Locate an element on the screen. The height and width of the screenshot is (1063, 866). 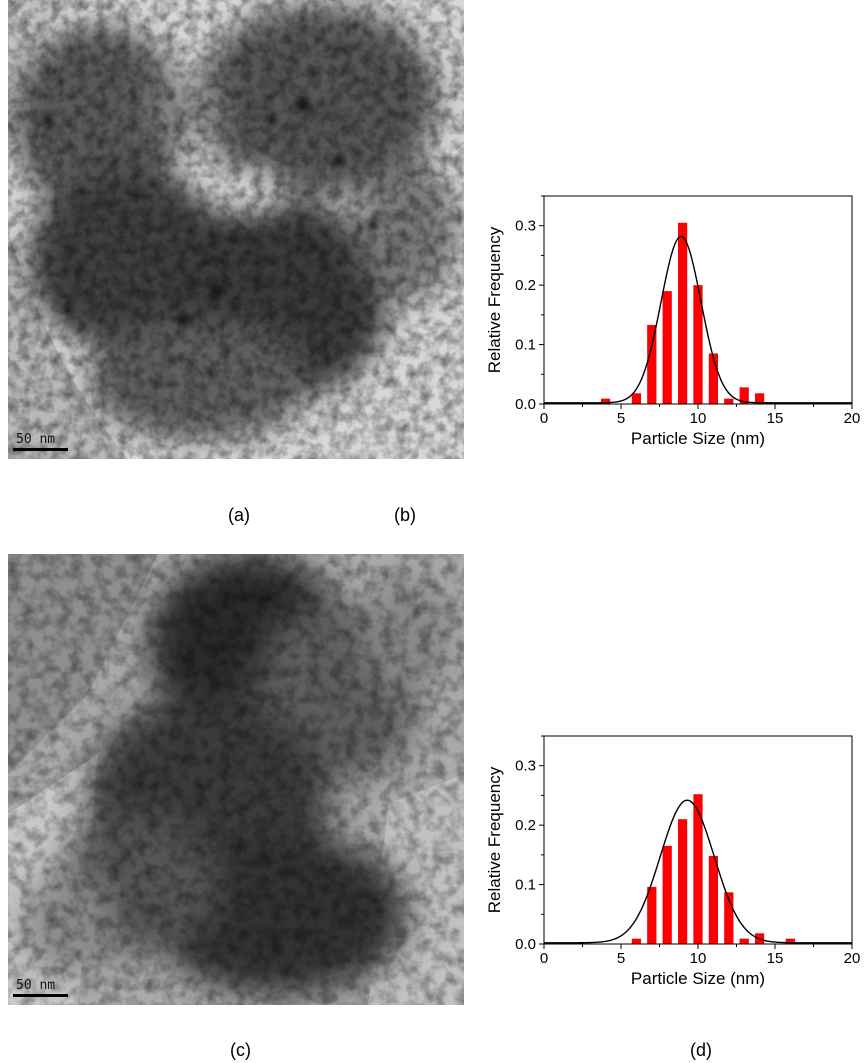
scale-bar-line-a is located at coordinates (40, 449).